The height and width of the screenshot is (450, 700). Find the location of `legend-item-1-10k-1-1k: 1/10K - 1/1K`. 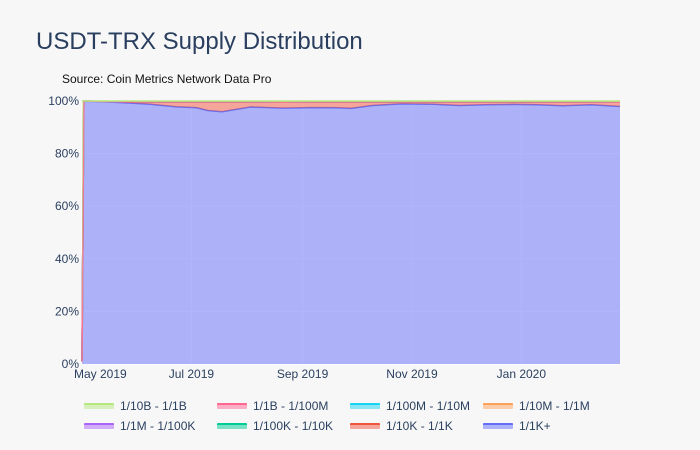

legend-item-1-10k-1-1k: 1/10K - 1/1K is located at coordinates (416, 426).